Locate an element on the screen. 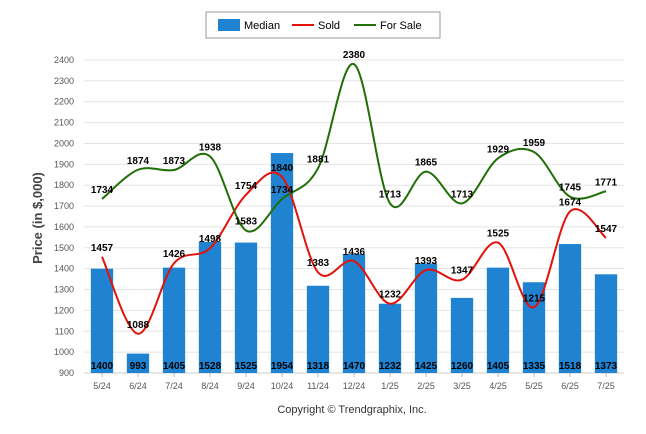 Image resolution: width=646 pixels, height=434 pixels. line-value-label: 1713 is located at coordinates (390, 194).